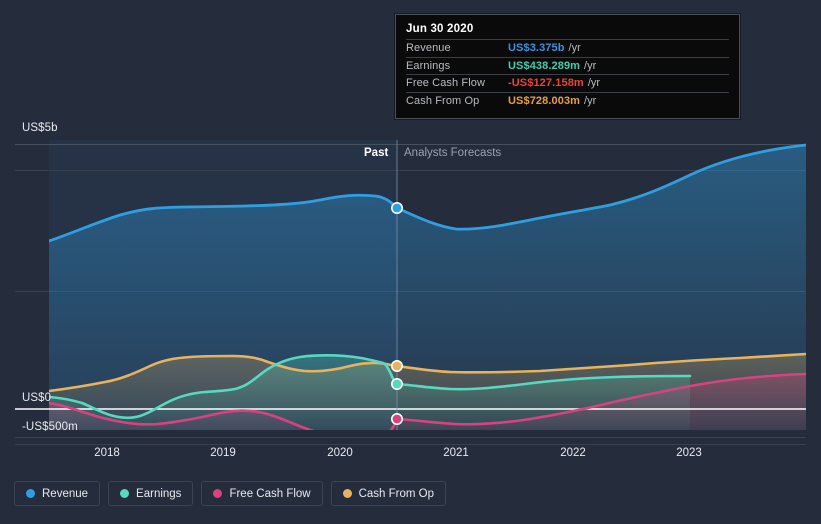 This screenshot has width=821, height=524. Describe the element at coordinates (396, 493) in the screenshot. I see `legend-label-cash-from-op: Cash From Op` at that location.